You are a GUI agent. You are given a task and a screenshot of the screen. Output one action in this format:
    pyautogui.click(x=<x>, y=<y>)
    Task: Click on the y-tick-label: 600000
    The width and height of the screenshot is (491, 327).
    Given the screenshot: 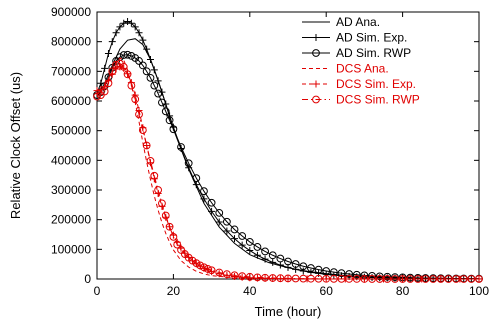 What is the action you would take?
    pyautogui.click(x=71, y=101)
    